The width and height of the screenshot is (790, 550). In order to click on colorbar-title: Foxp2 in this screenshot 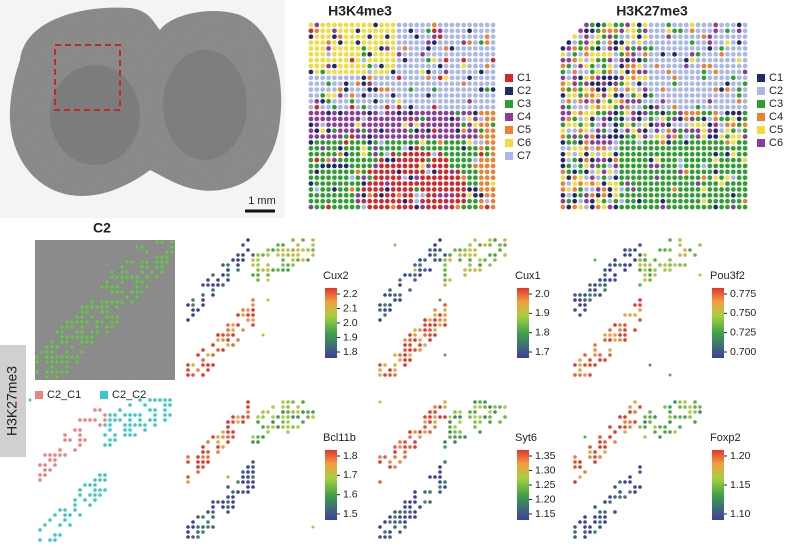, I will do `click(725, 438)`.